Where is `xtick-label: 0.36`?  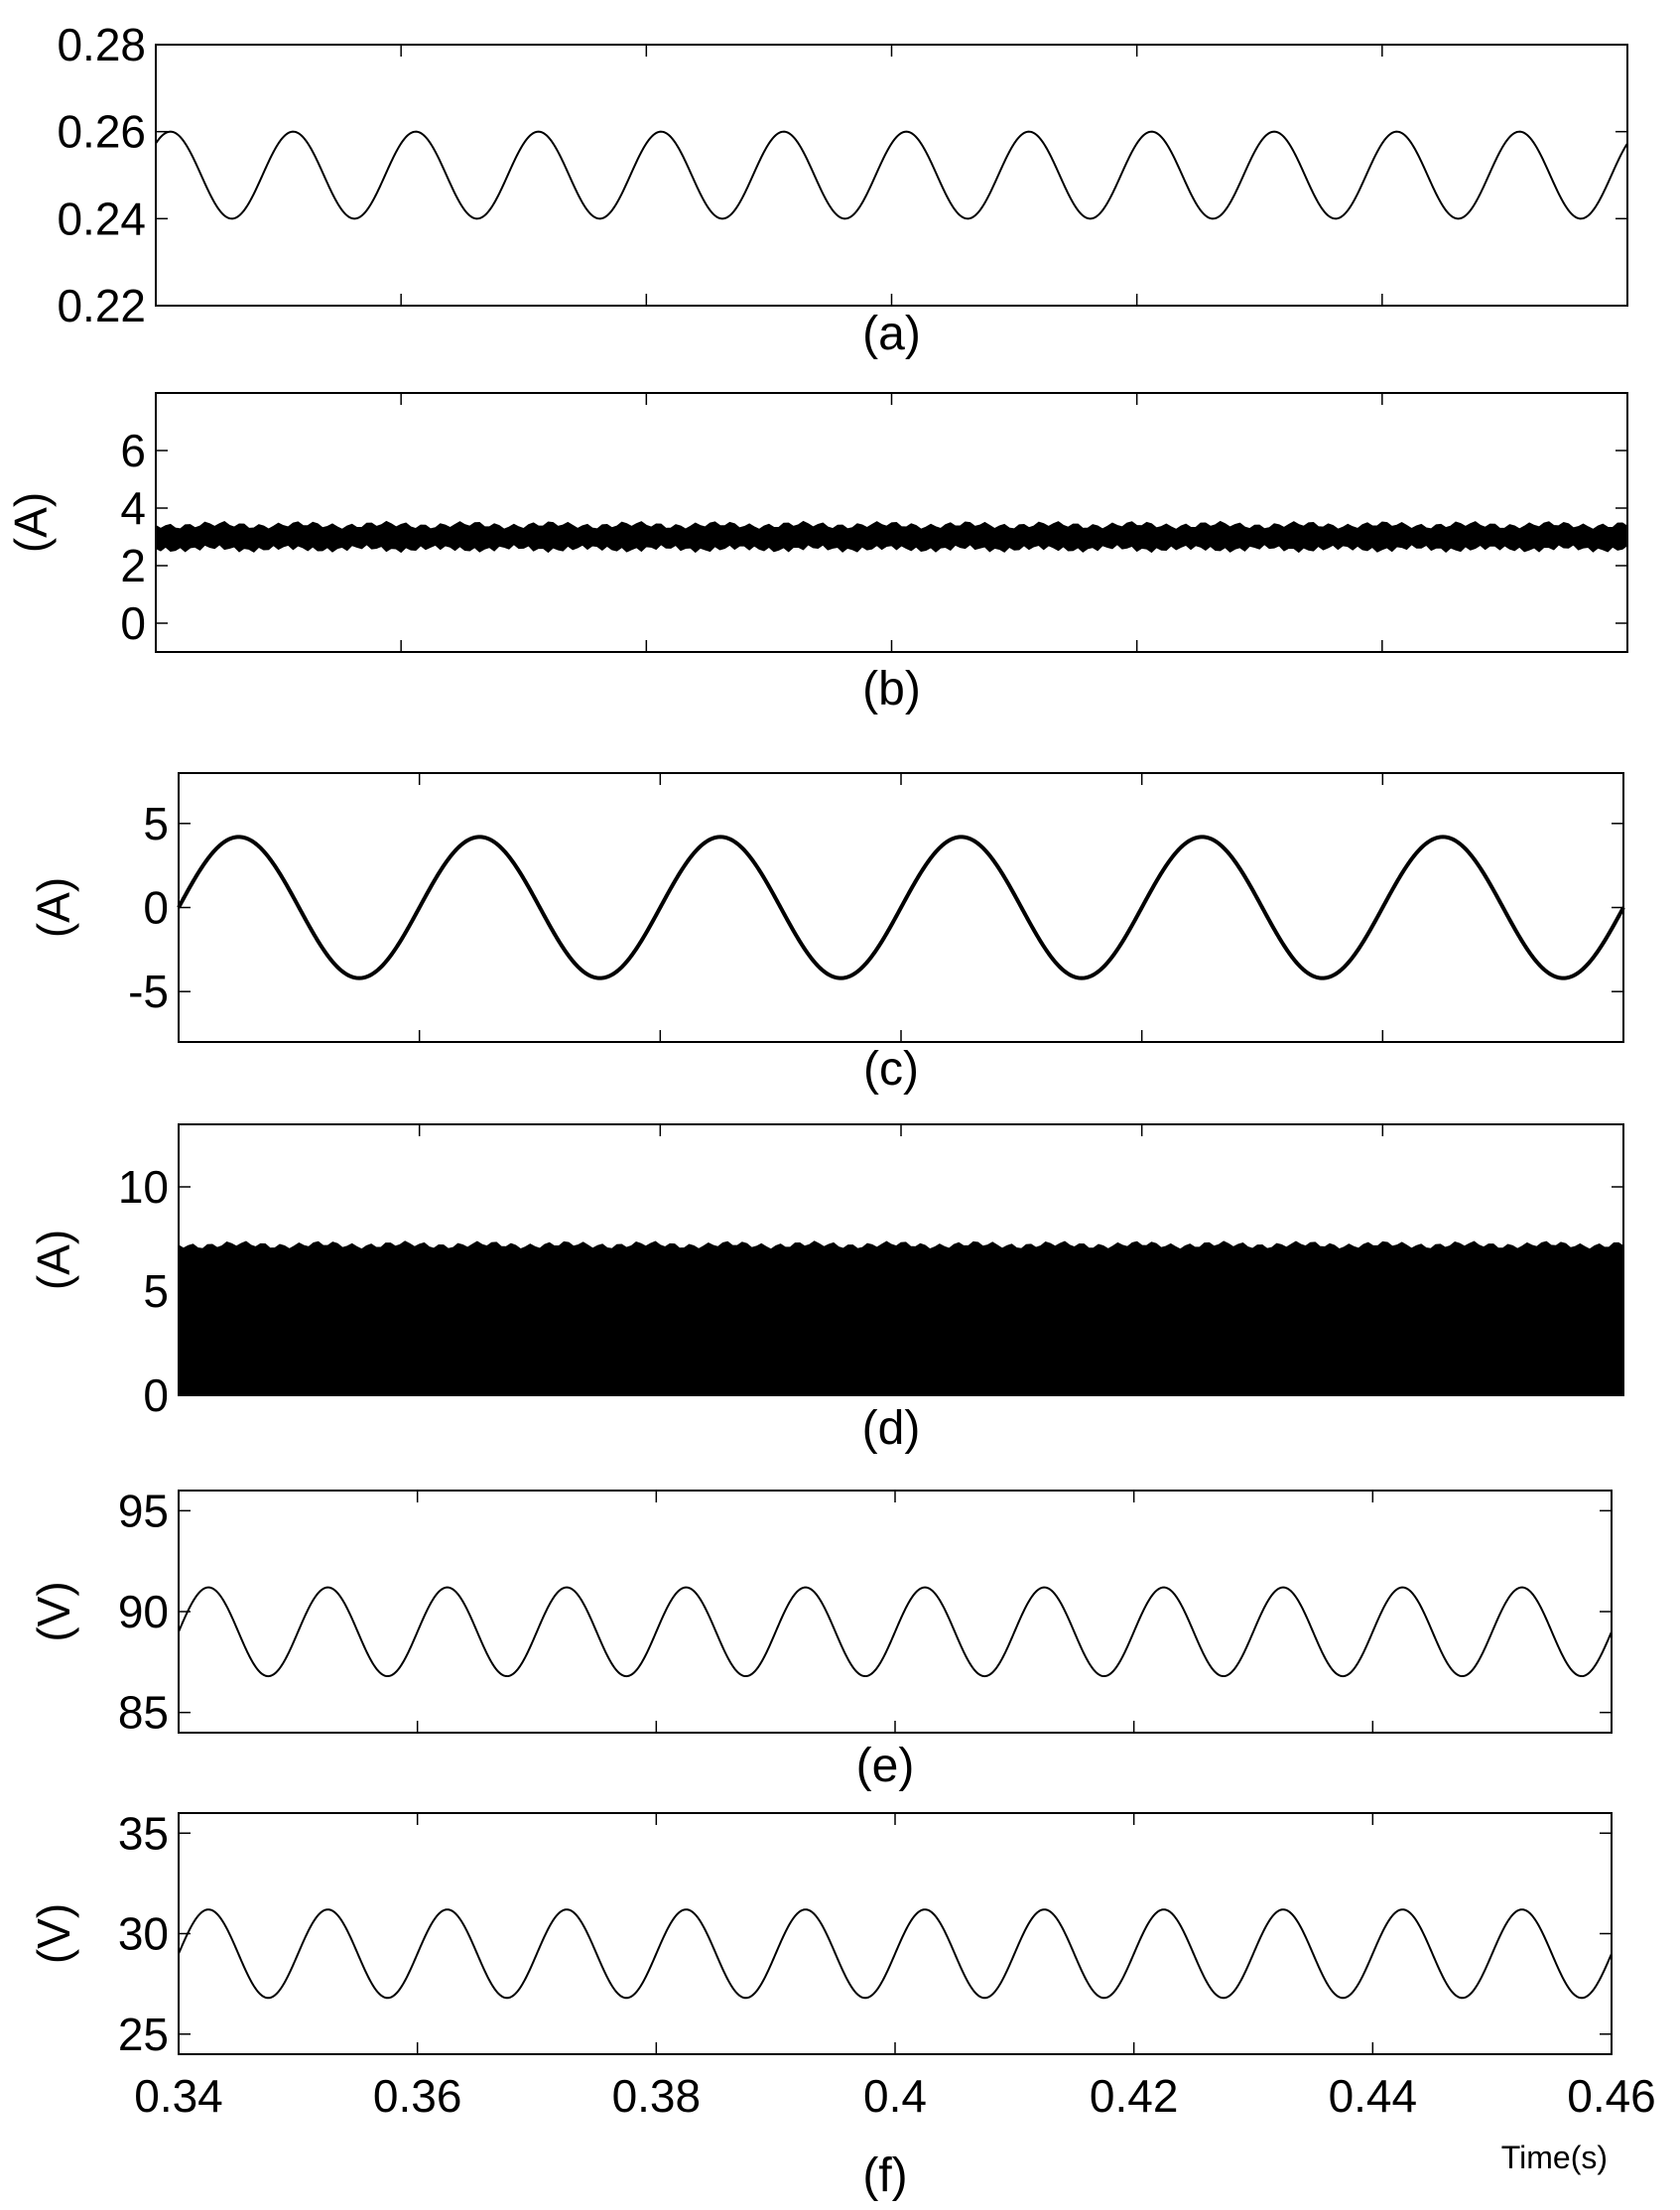
xtick-label: 0.36 is located at coordinates (417, 2096).